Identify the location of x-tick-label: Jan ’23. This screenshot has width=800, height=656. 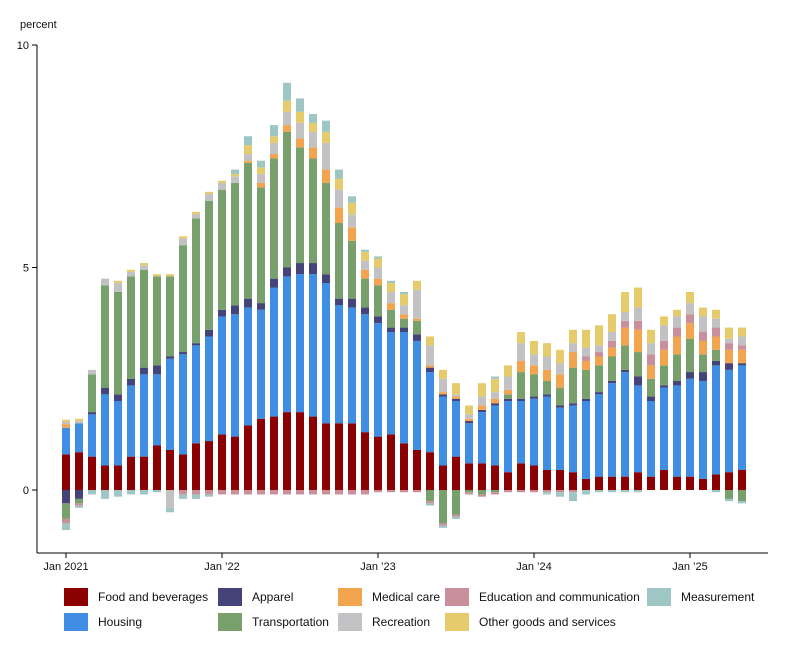
(377, 567).